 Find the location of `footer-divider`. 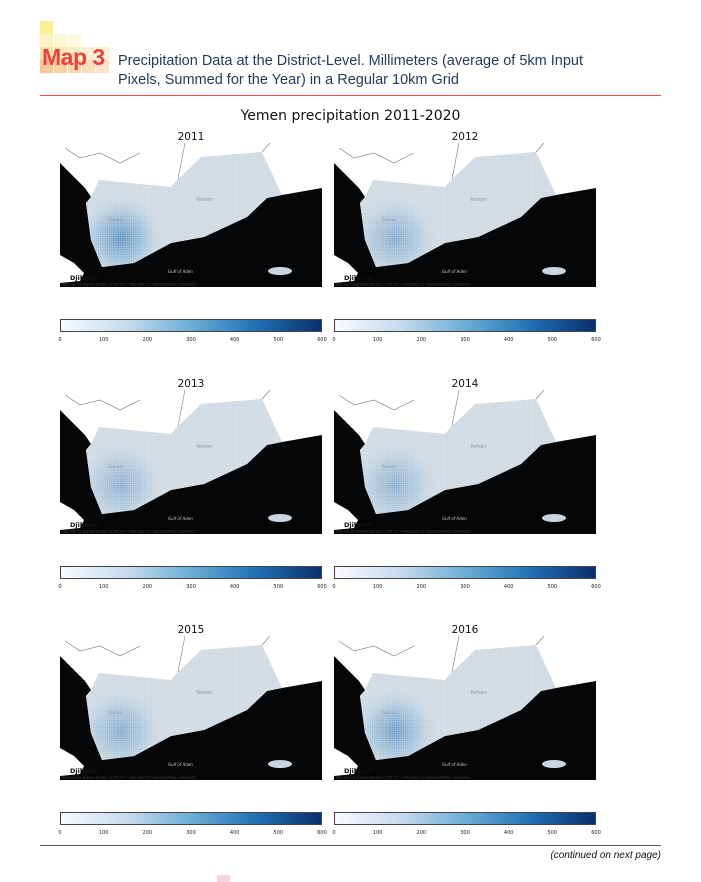

footer-divider is located at coordinates (350, 845).